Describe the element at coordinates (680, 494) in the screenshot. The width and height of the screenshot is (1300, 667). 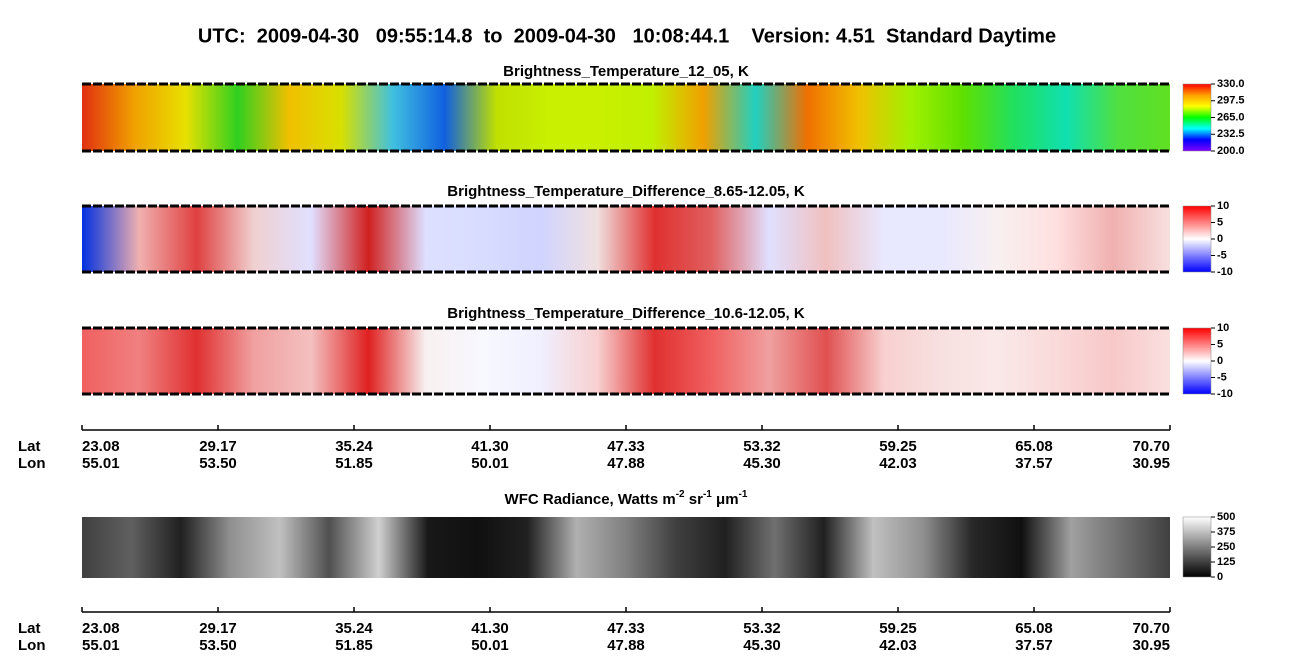
I see `title-part: -2` at that location.